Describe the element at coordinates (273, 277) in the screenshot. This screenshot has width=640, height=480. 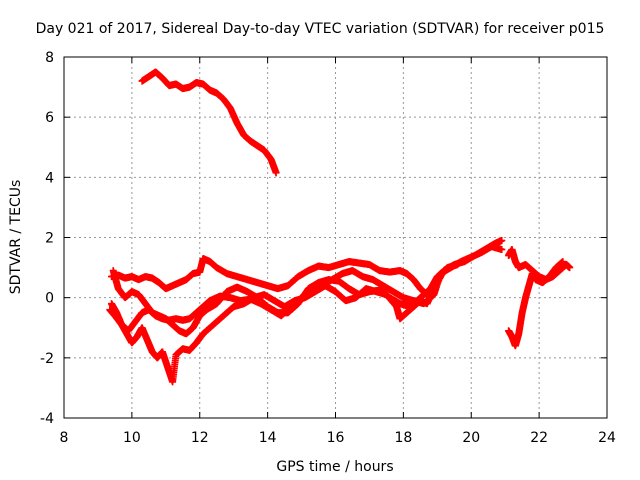
I see `series-arc-top-left` at that location.